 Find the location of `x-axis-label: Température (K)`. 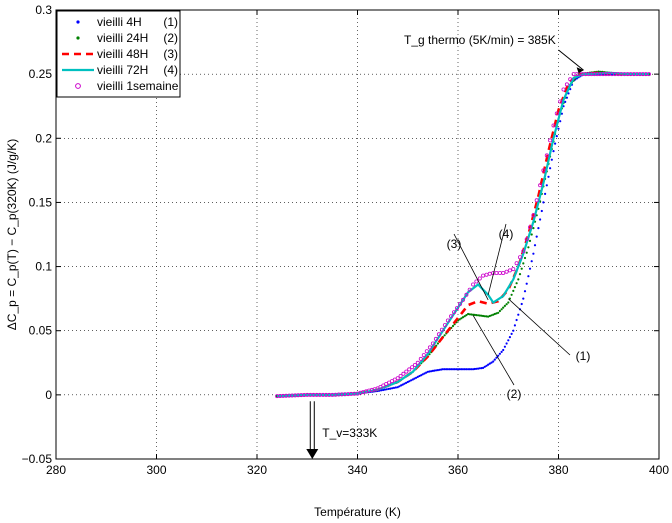

x-axis-label: Température (K) is located at coordinates (357, 512).